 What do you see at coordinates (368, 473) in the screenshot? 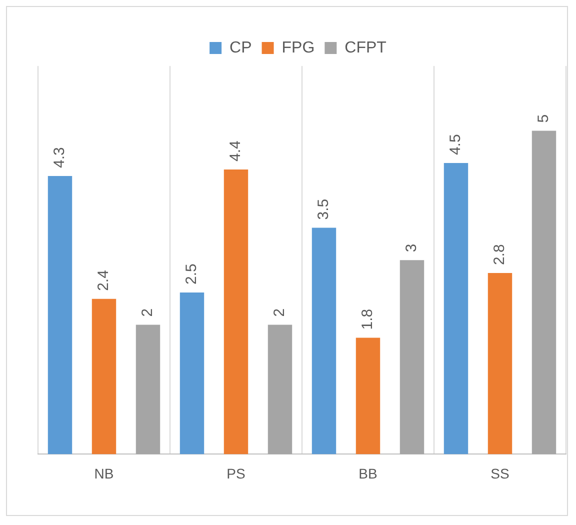
I see `x-tick-label: BB` at bounding box center [368, 473].